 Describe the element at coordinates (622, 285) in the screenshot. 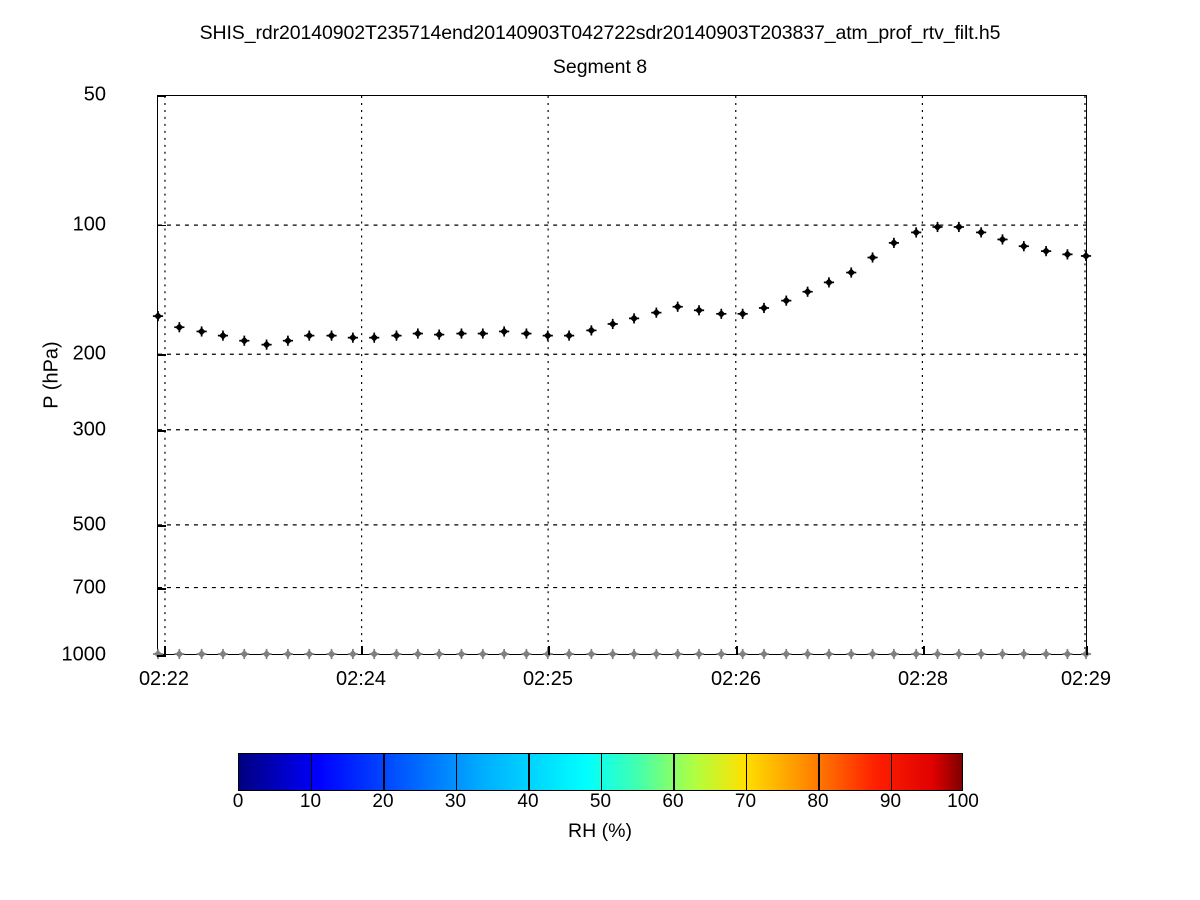

I see `series-tropopause-pressure` at that location.